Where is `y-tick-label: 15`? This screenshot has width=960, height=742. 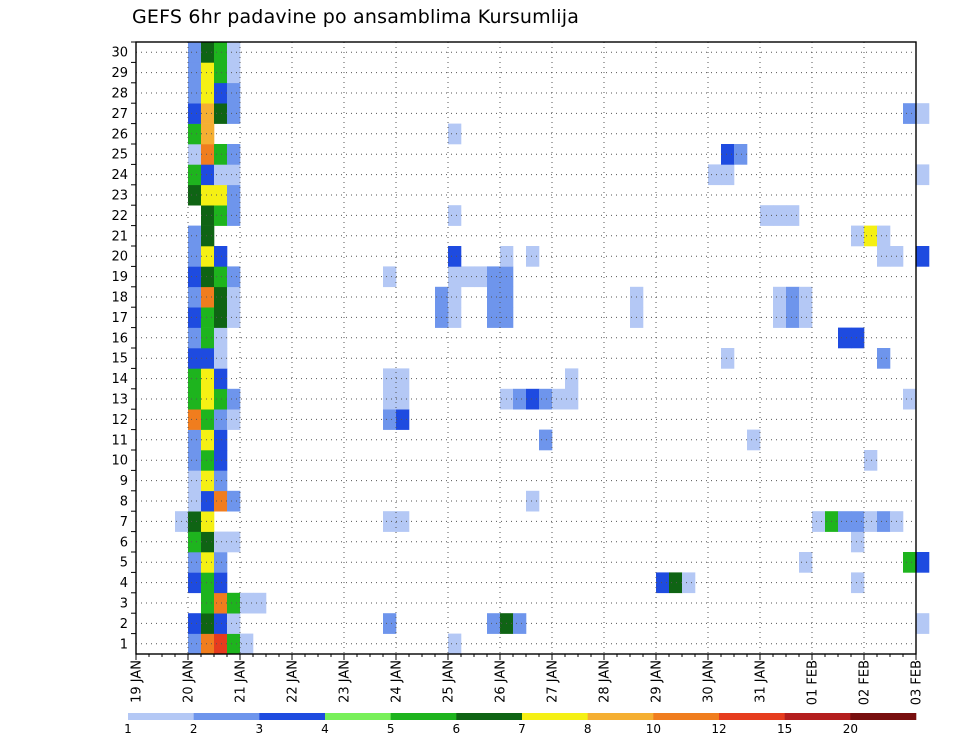
y-tick-label: 15 is located at coordinates (119, 359).